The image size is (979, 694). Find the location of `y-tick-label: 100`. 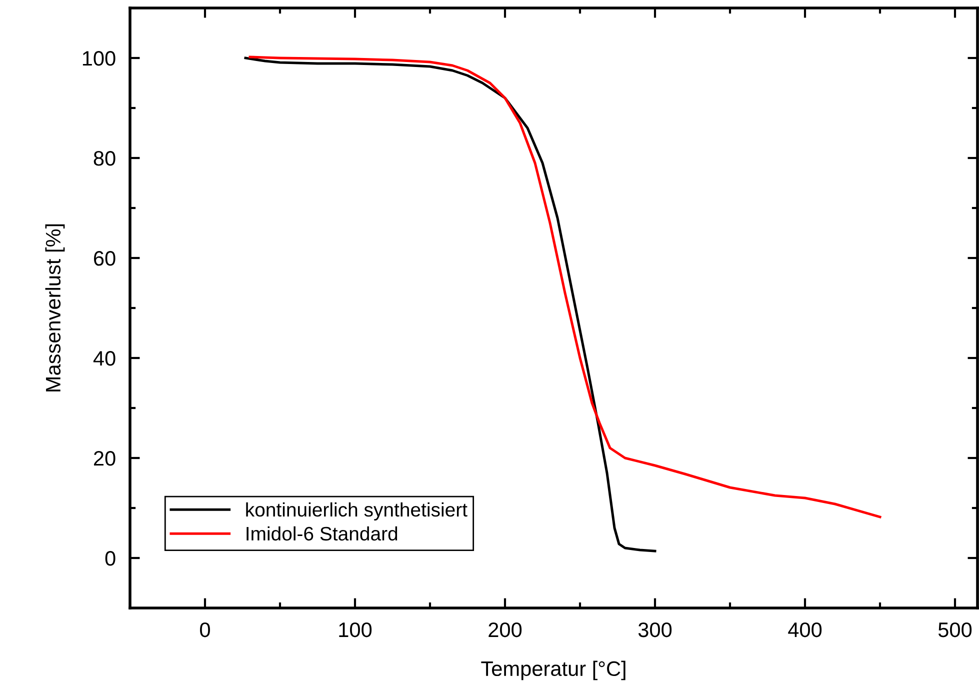

y-tick-label: 100 is located at coordinates (99, 58).